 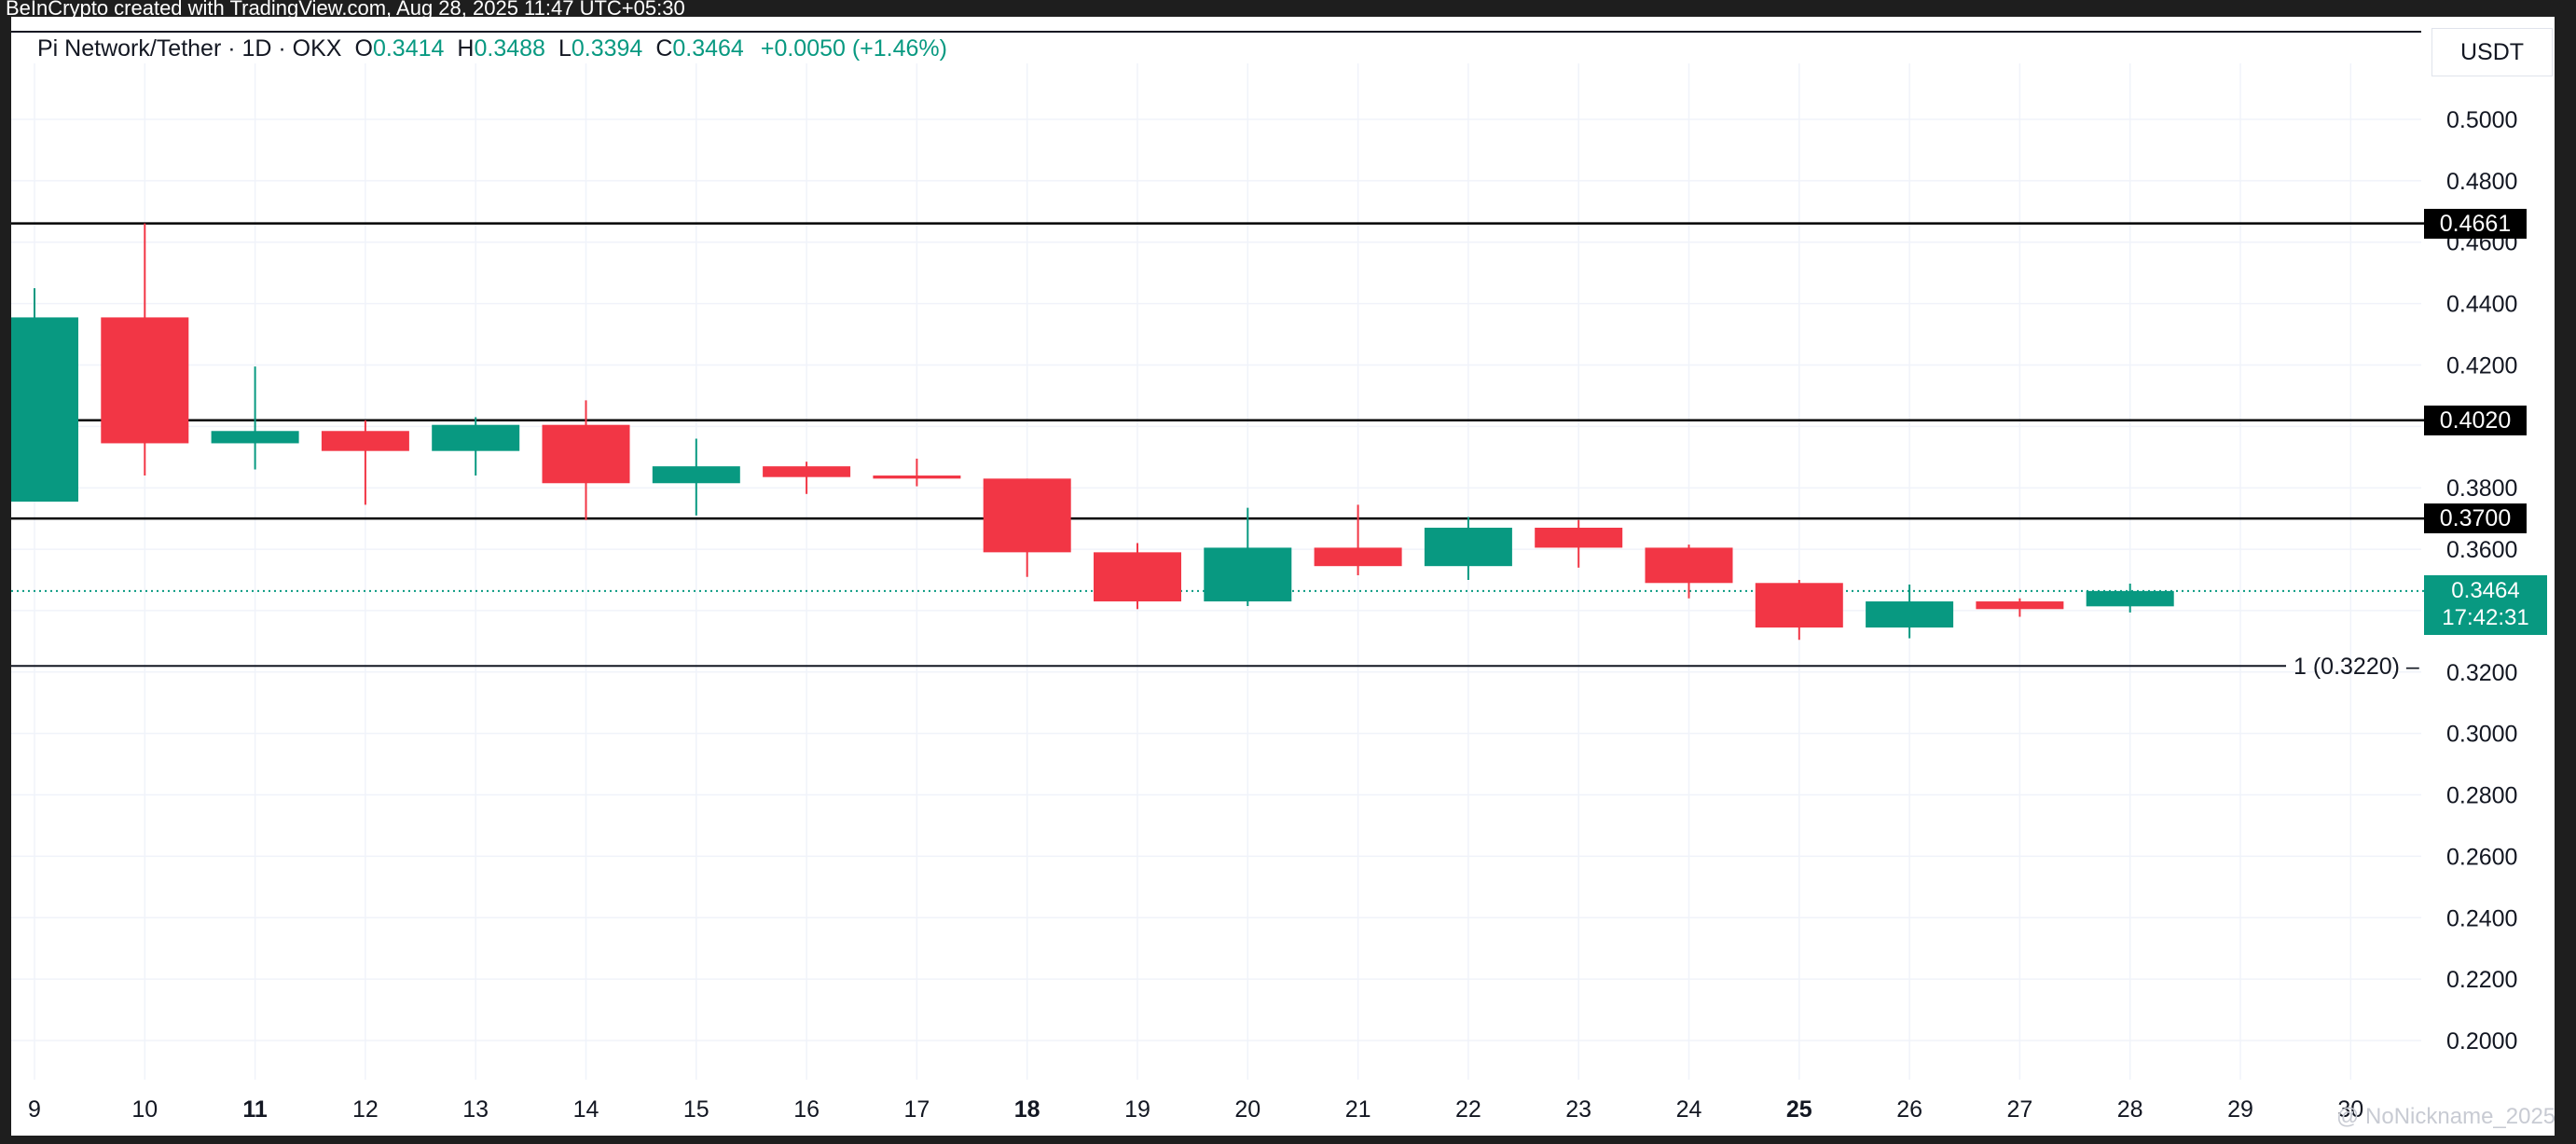 I want to click on y-tick-label: 0.2200, so click(x=2481, y=980).